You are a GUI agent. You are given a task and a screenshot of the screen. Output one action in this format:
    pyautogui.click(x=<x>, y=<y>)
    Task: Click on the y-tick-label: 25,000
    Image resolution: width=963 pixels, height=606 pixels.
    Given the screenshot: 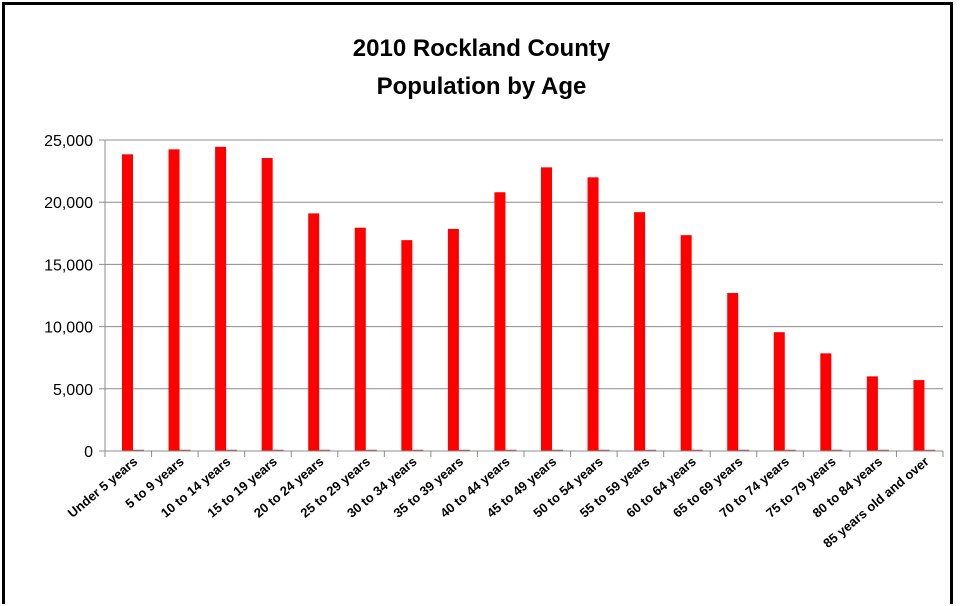 What is the action you would take?
    pyautogui.click(x=68, y=141)
    